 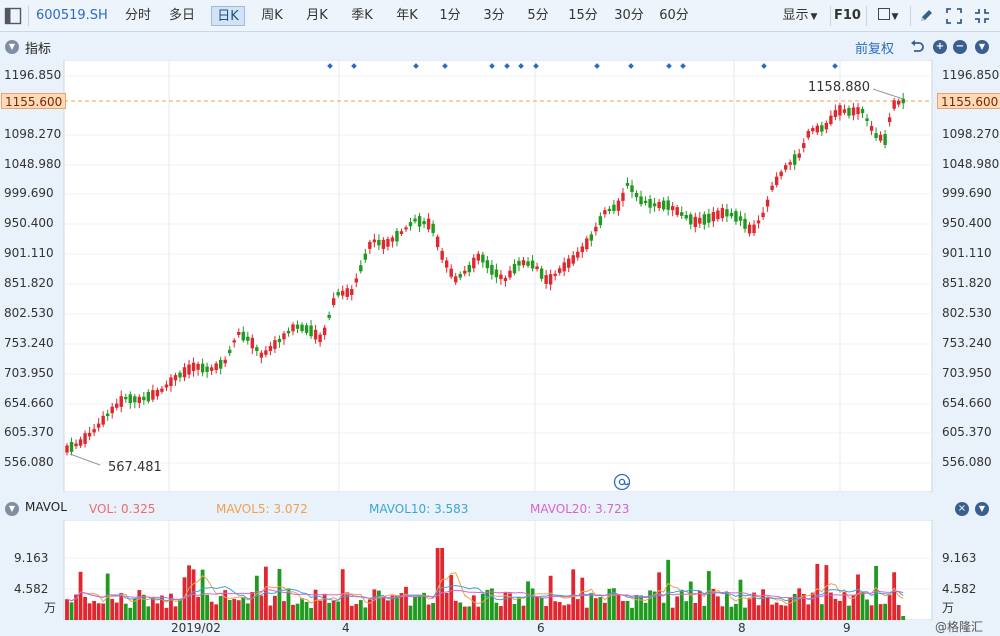 I want to click on fullscreen-icon, so click(x=954, y=16).